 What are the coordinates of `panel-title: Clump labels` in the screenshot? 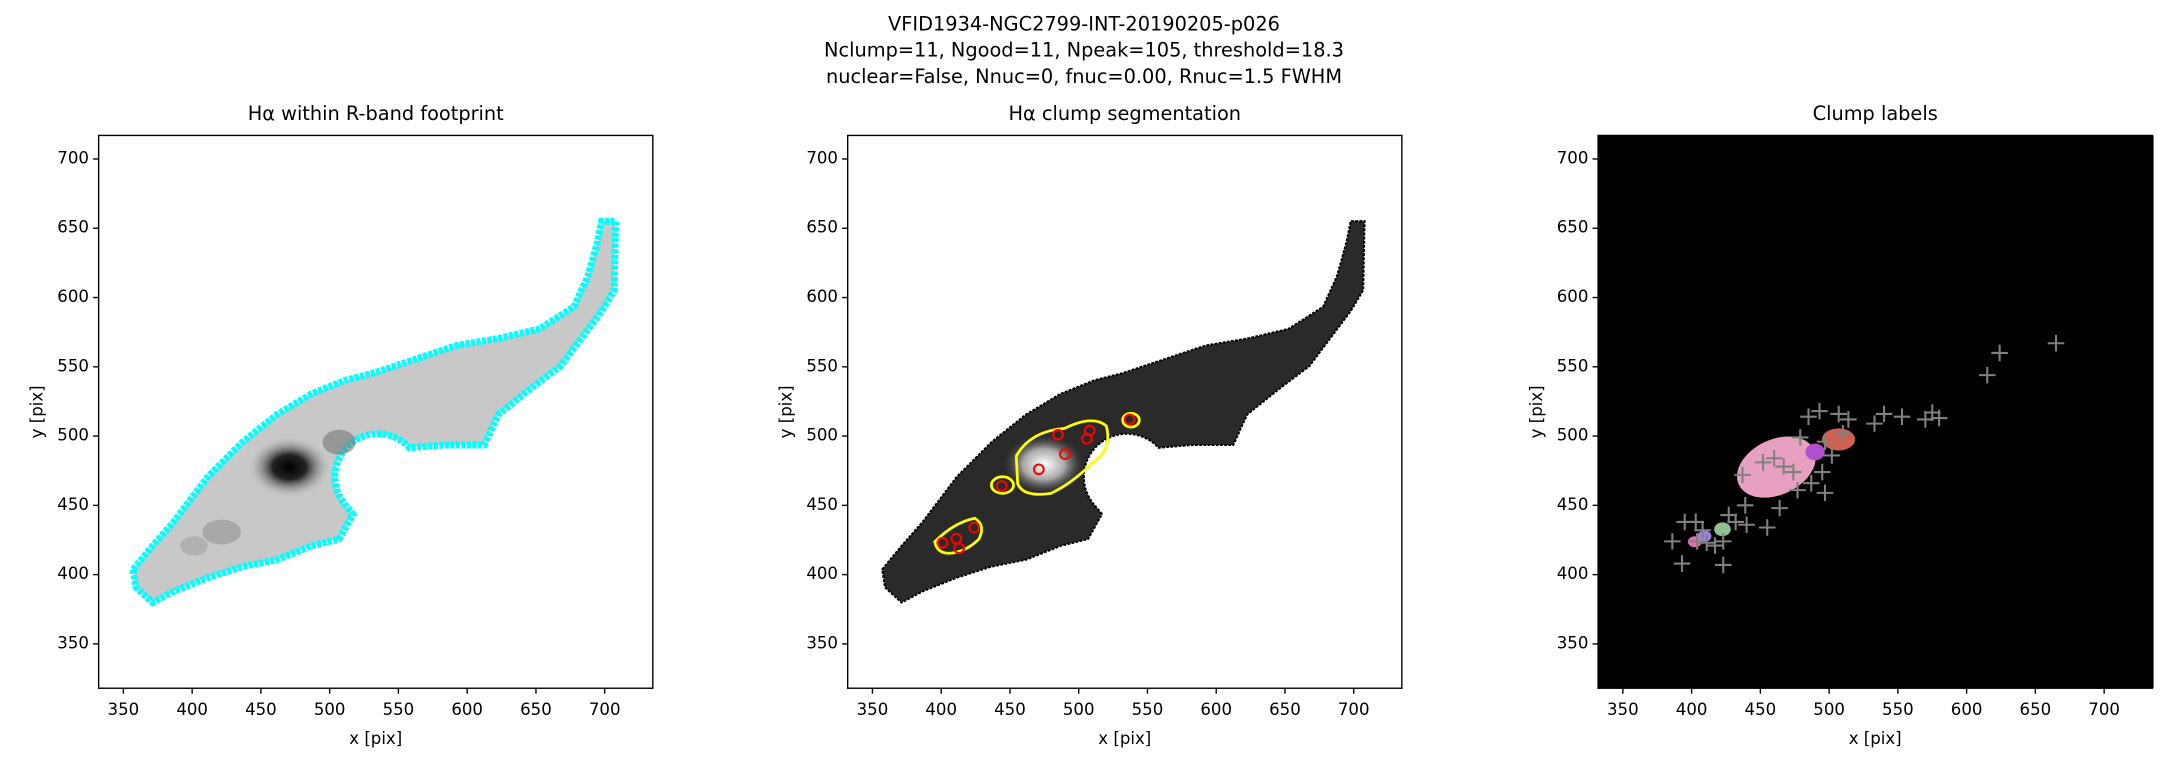 It's located at (1875, 113).